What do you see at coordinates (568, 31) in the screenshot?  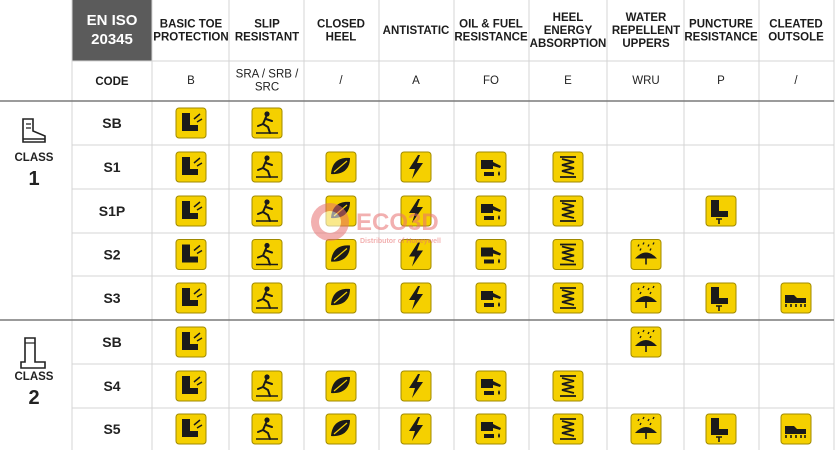 I see `column-header-e: ENERGY` at bounding box center [568, 31].